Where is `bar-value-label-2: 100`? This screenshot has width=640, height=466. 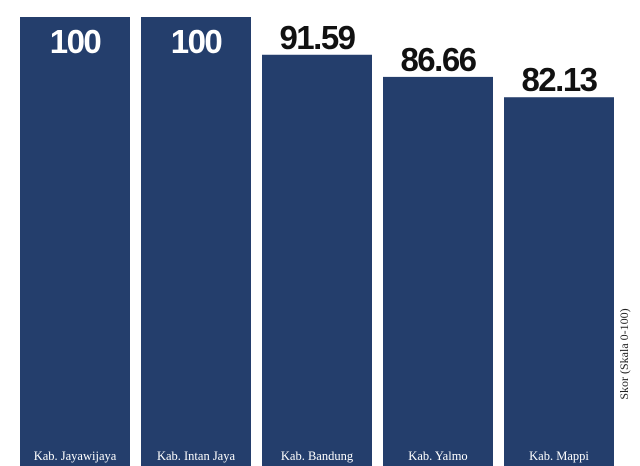 bar-value-label-2: 100 is located at coordinates (196, 41).